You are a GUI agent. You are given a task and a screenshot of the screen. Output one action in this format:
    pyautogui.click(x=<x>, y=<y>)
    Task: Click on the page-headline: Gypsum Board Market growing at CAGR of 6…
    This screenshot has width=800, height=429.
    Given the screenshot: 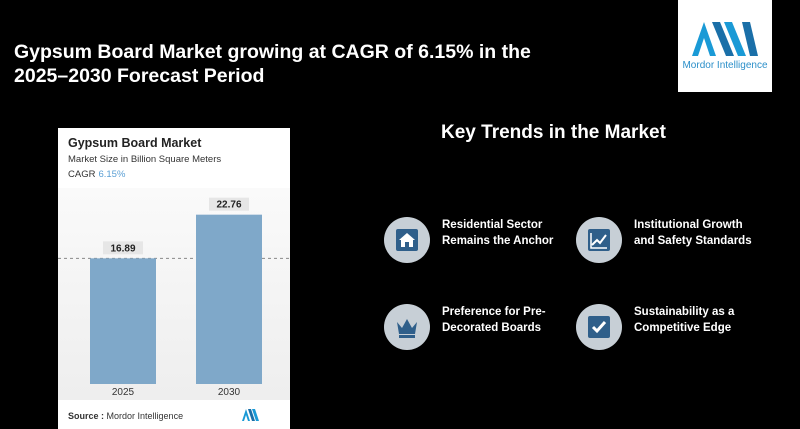 What is the action you would take?
    pyautogui.click(x=272, y=64)
    